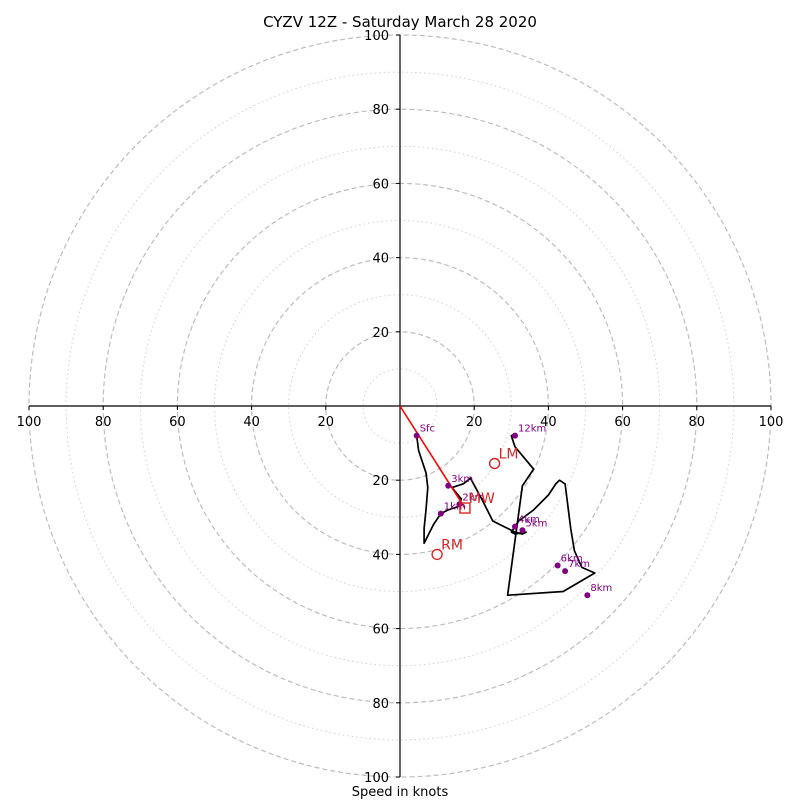 The image size is (800, 805). What do you see at coordinates (505, 515) in the screenshot?
I see `hodograph-trace` at bounding box center [505, 515].